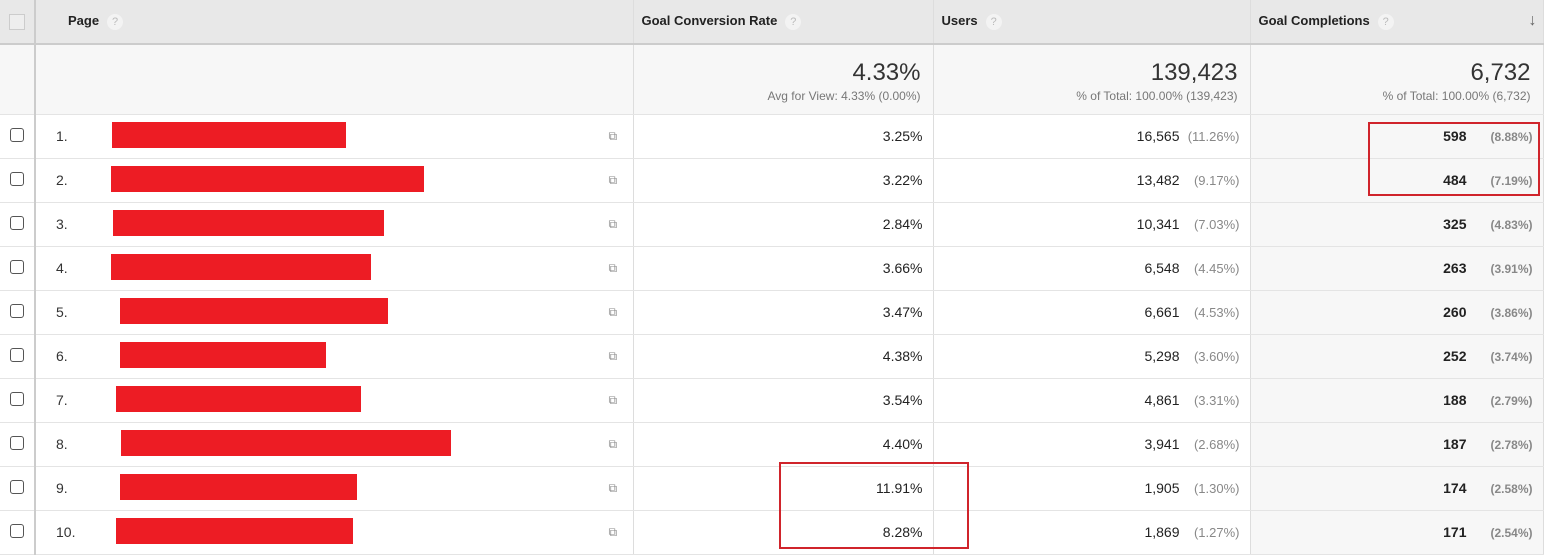 This screenshot has height=555, width=1546. What do you see at coordinates (1092, 532) in the screenshot?
I see `users-cell: 1,869 (1.27%)` at bounding box center [1092, 532].